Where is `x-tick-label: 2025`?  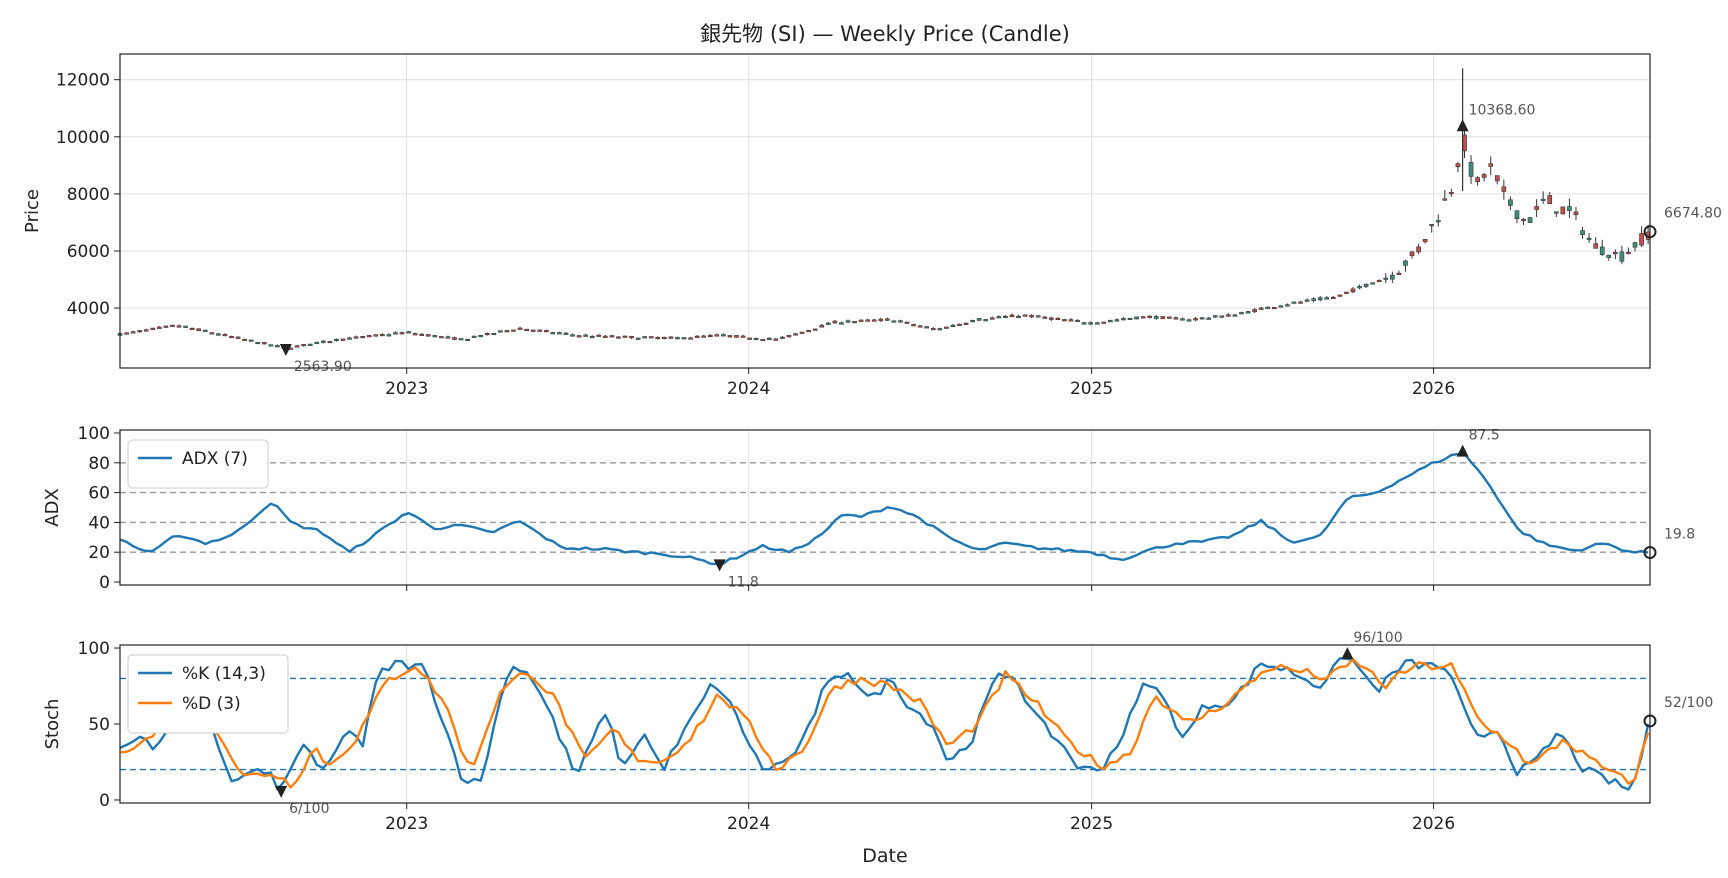 x-tick-label: 2025 is located at coordinates (1091, 824).